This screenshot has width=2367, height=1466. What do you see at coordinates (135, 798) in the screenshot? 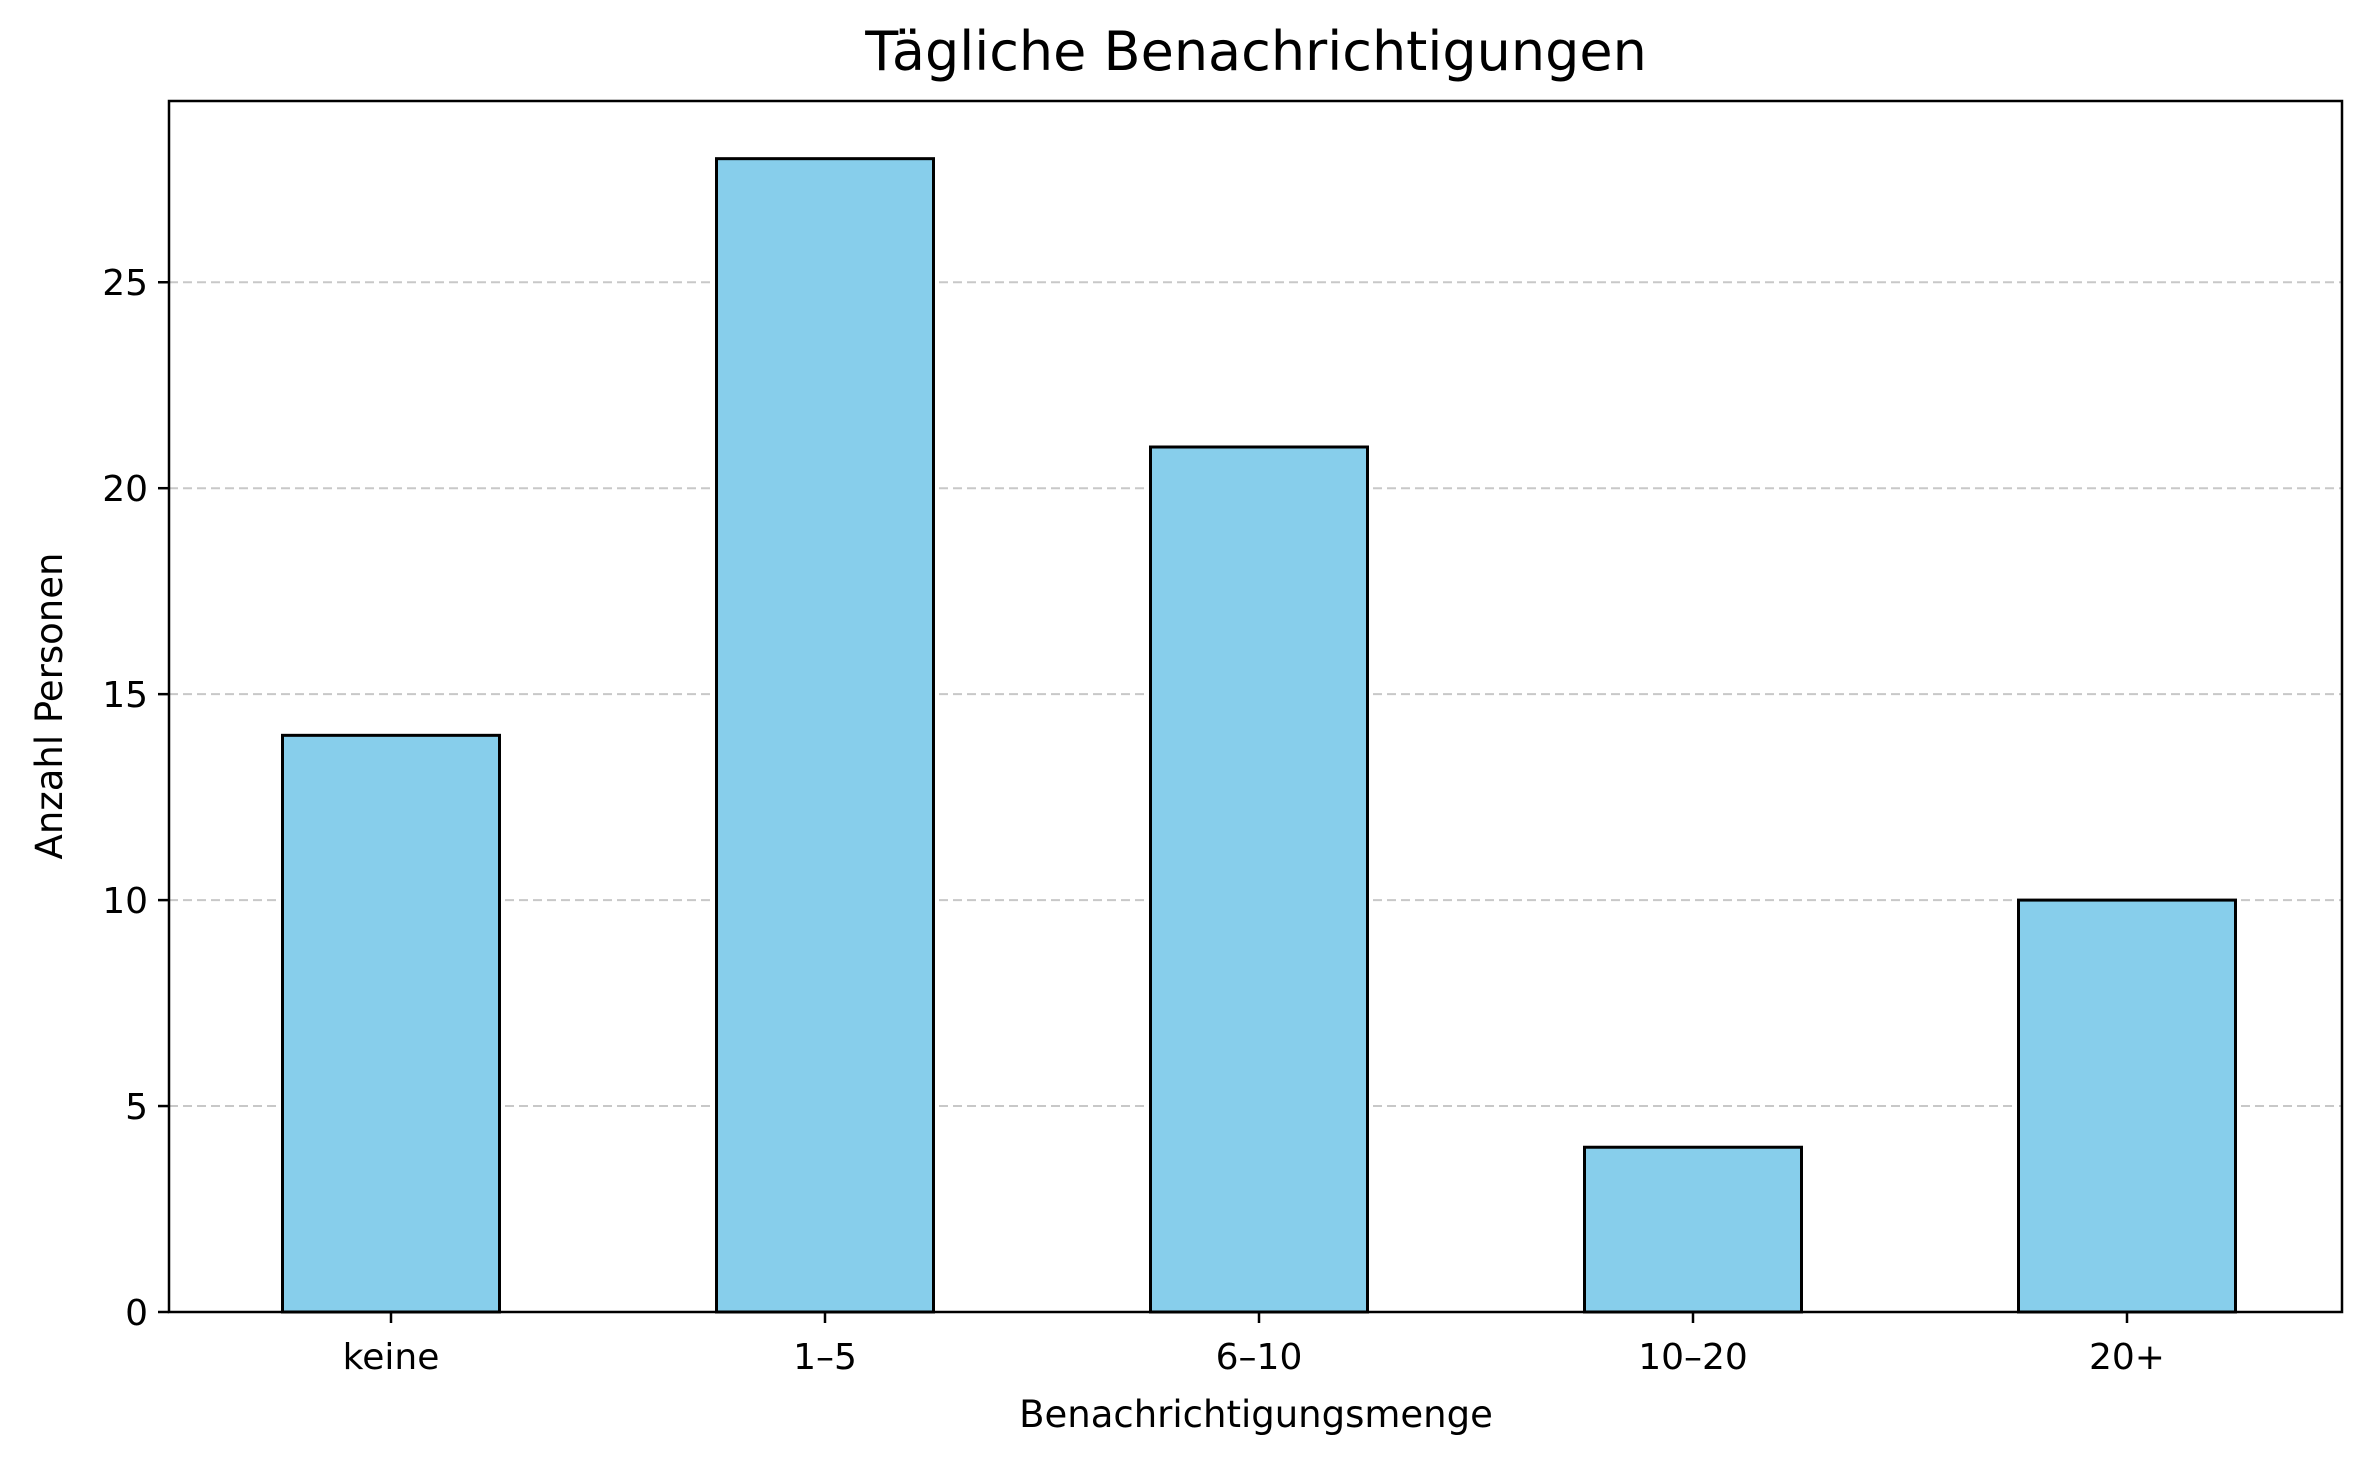
I see `y-axis-ticks: 0 5 10 15 20 25` at bounding box center [135, 798].